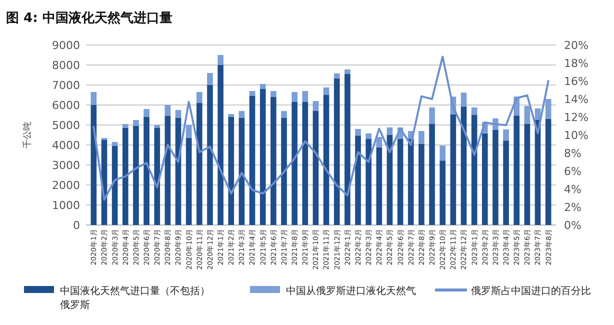  Describe the element at coordinates (66, 105) in the screenshot. I see `y-tick-label: 6000` at that location.